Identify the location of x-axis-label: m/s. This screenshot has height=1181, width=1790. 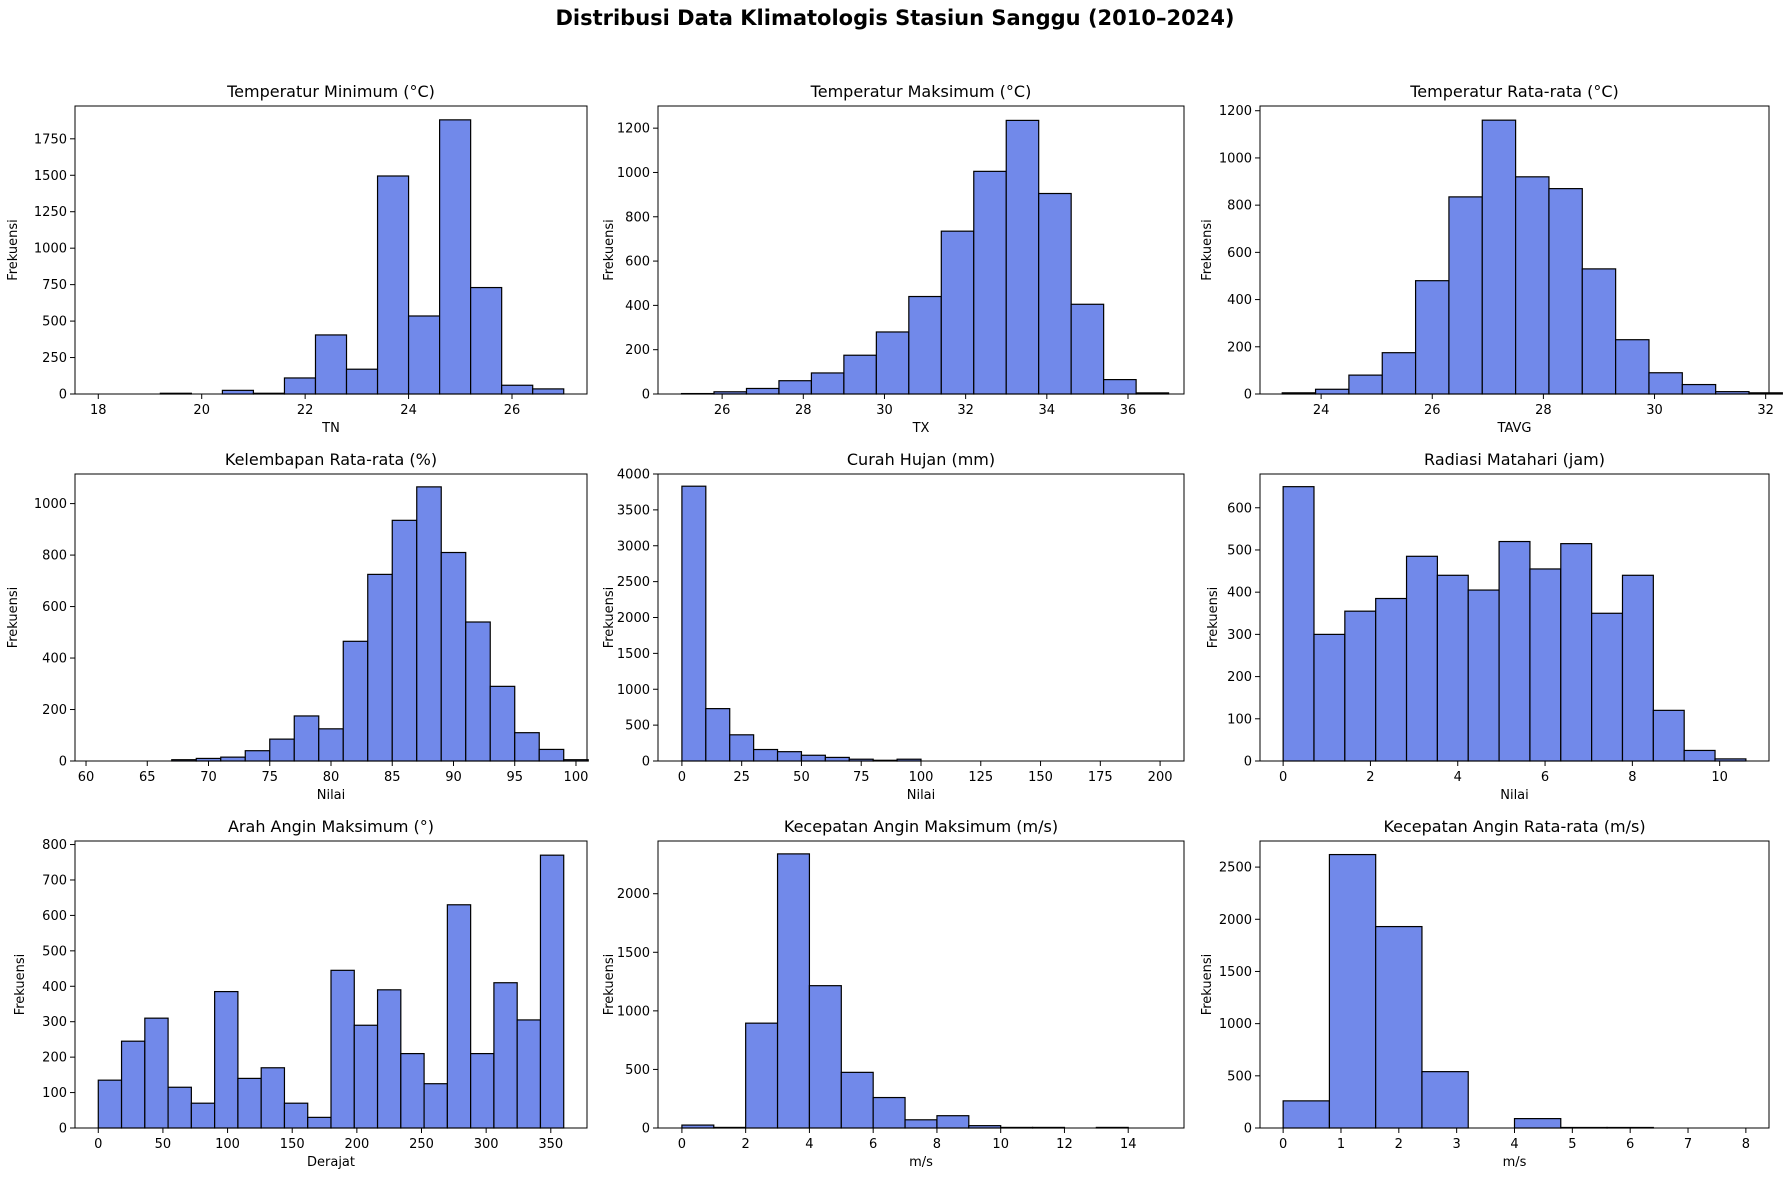
(1515, 1162).